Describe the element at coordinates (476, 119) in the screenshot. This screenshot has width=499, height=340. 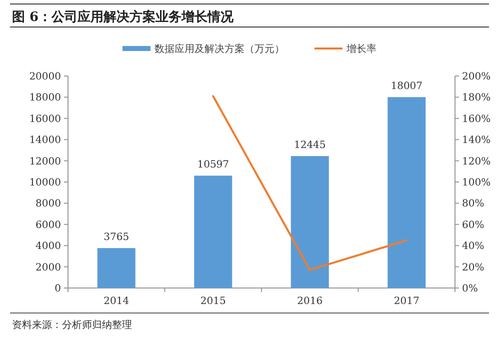
I see `y2-tick-label: 160%` at that location.